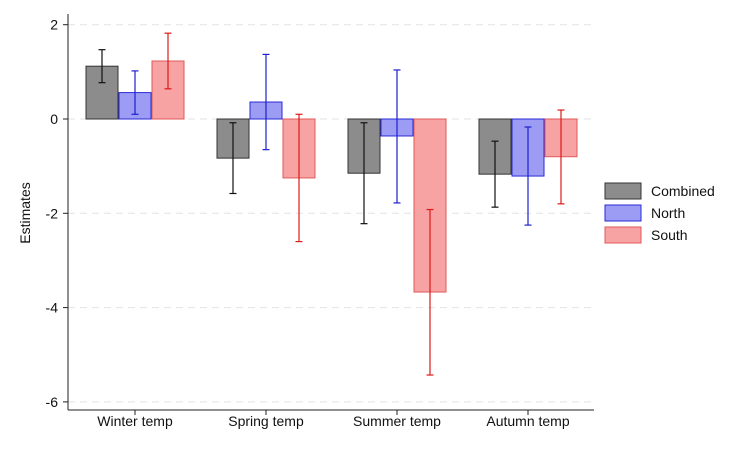 The height and width of the screenshot is (452, 754). I want to click on y-tick-label: -4, so click(52, 308).